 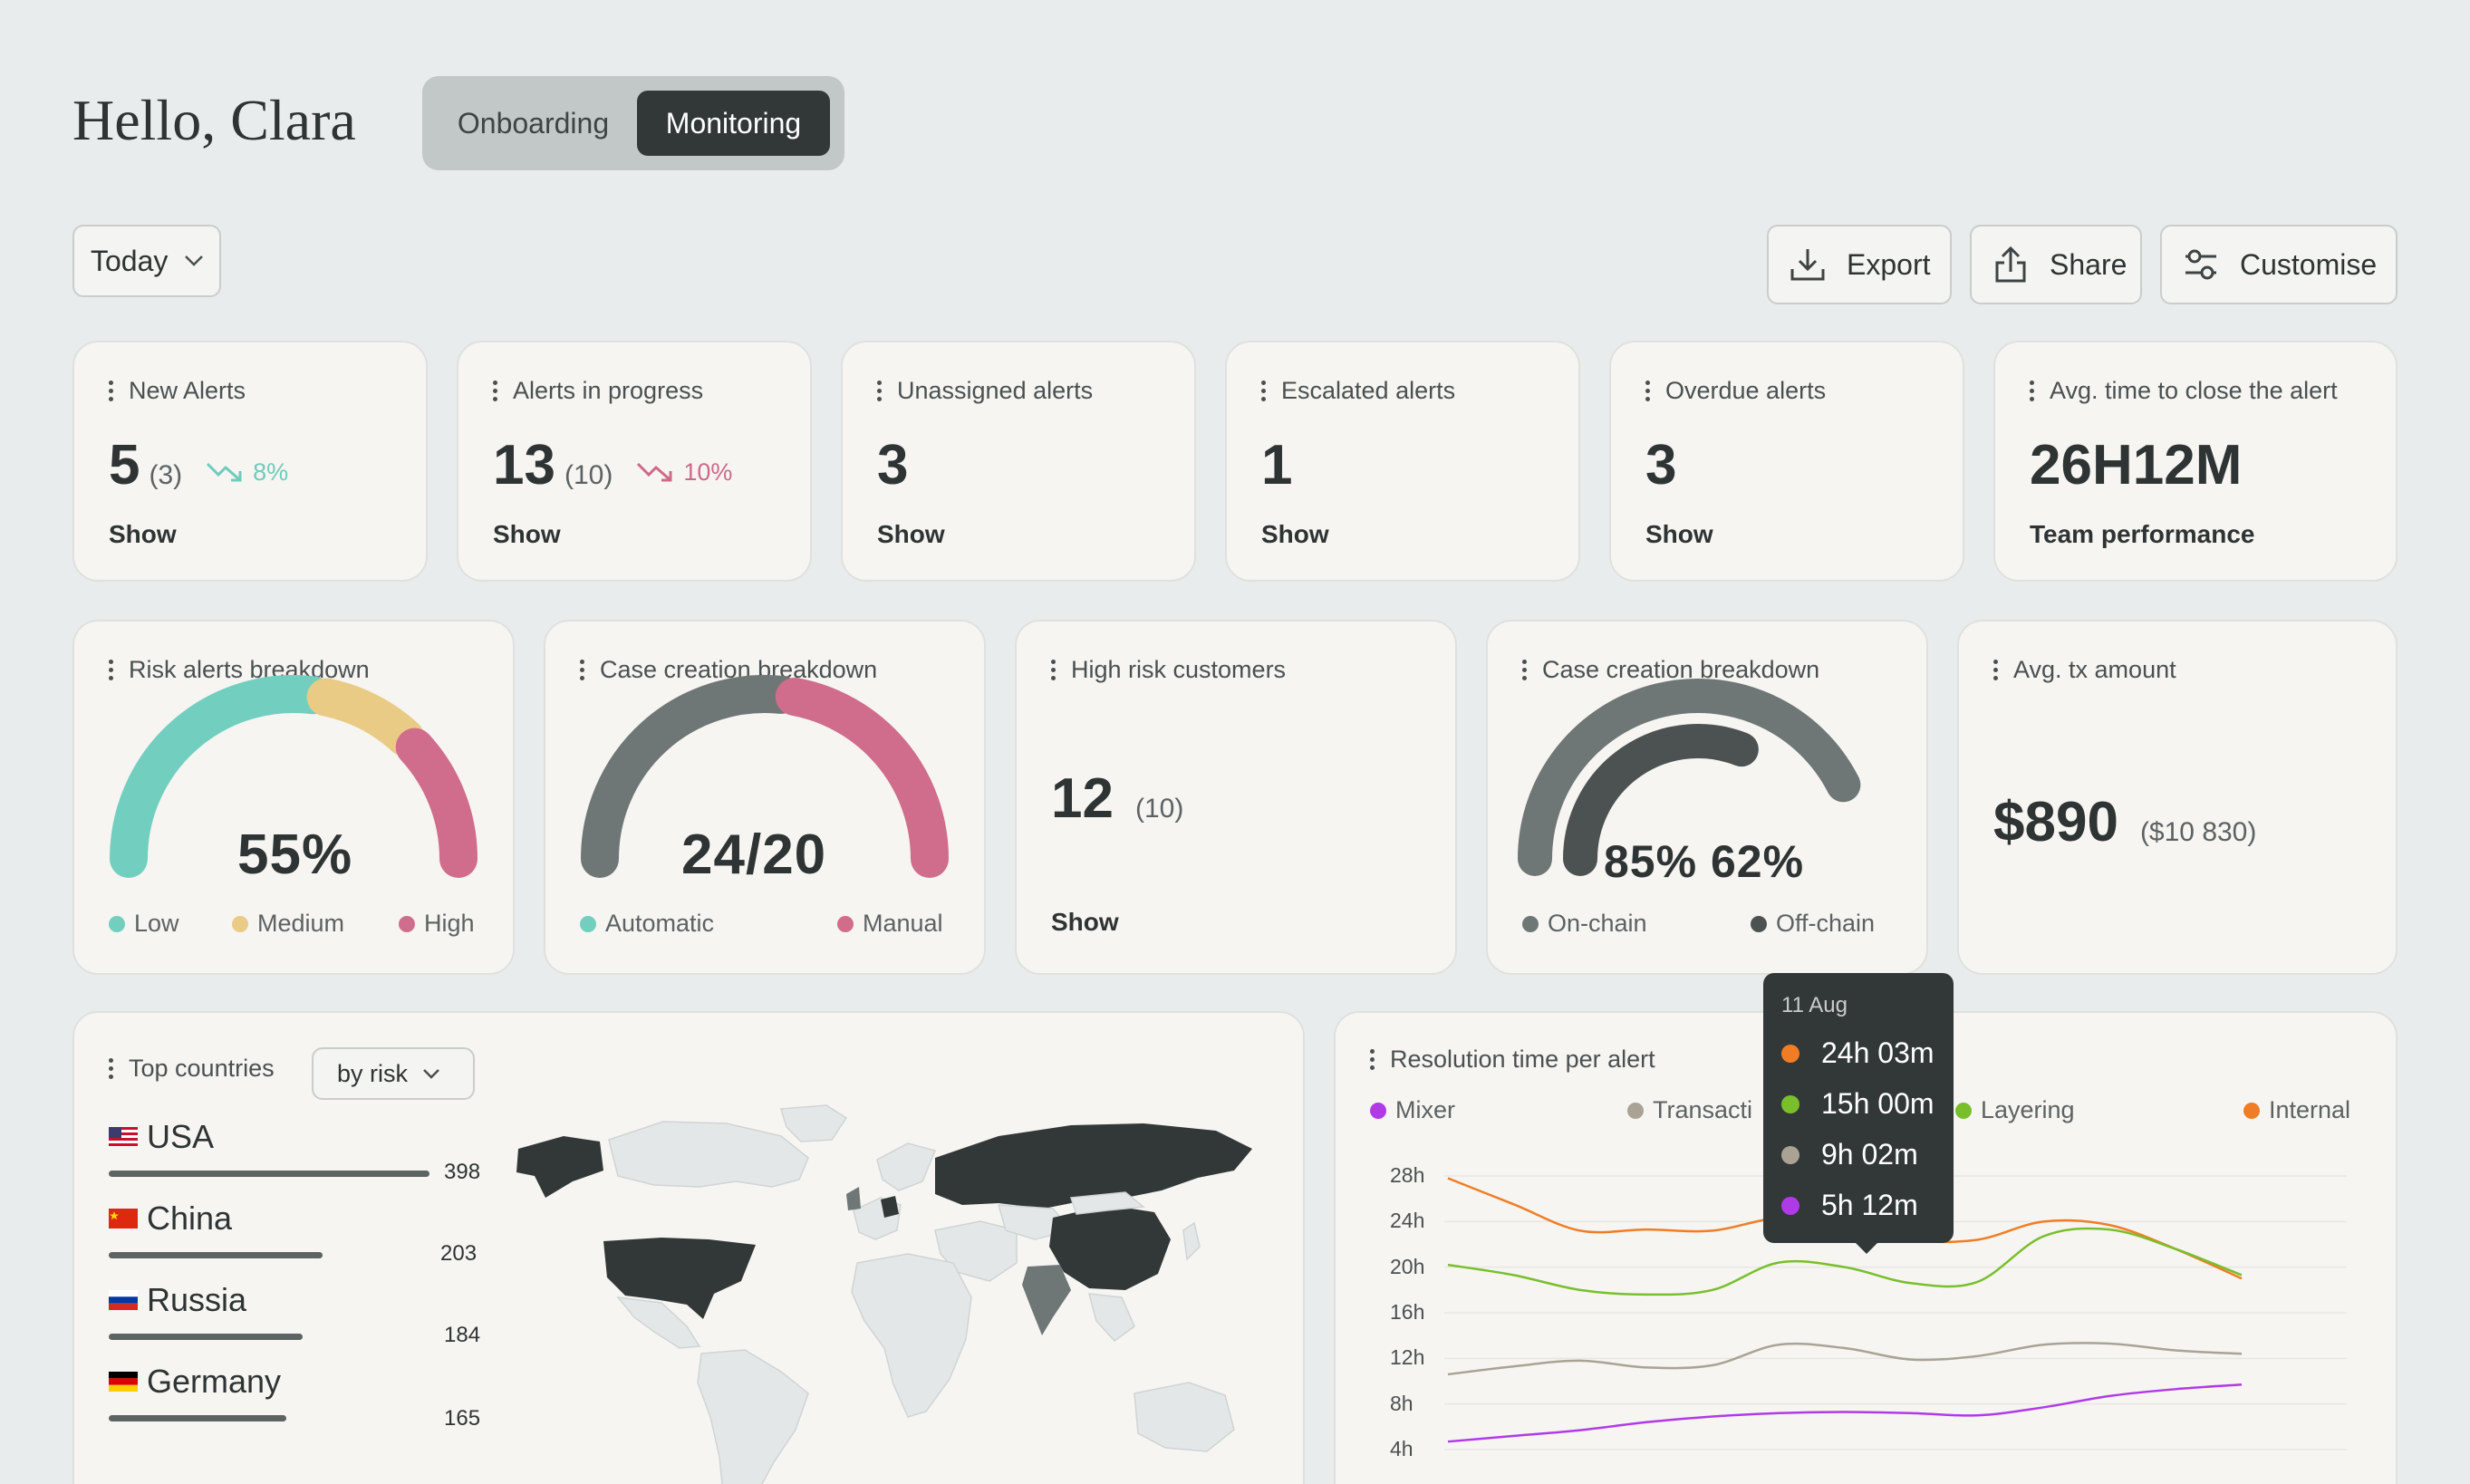 What do you see at coordinates (1407, 1312) in the screenshot?
I see `y-tick-label: 16h` at bounding box center [1407, 1312].